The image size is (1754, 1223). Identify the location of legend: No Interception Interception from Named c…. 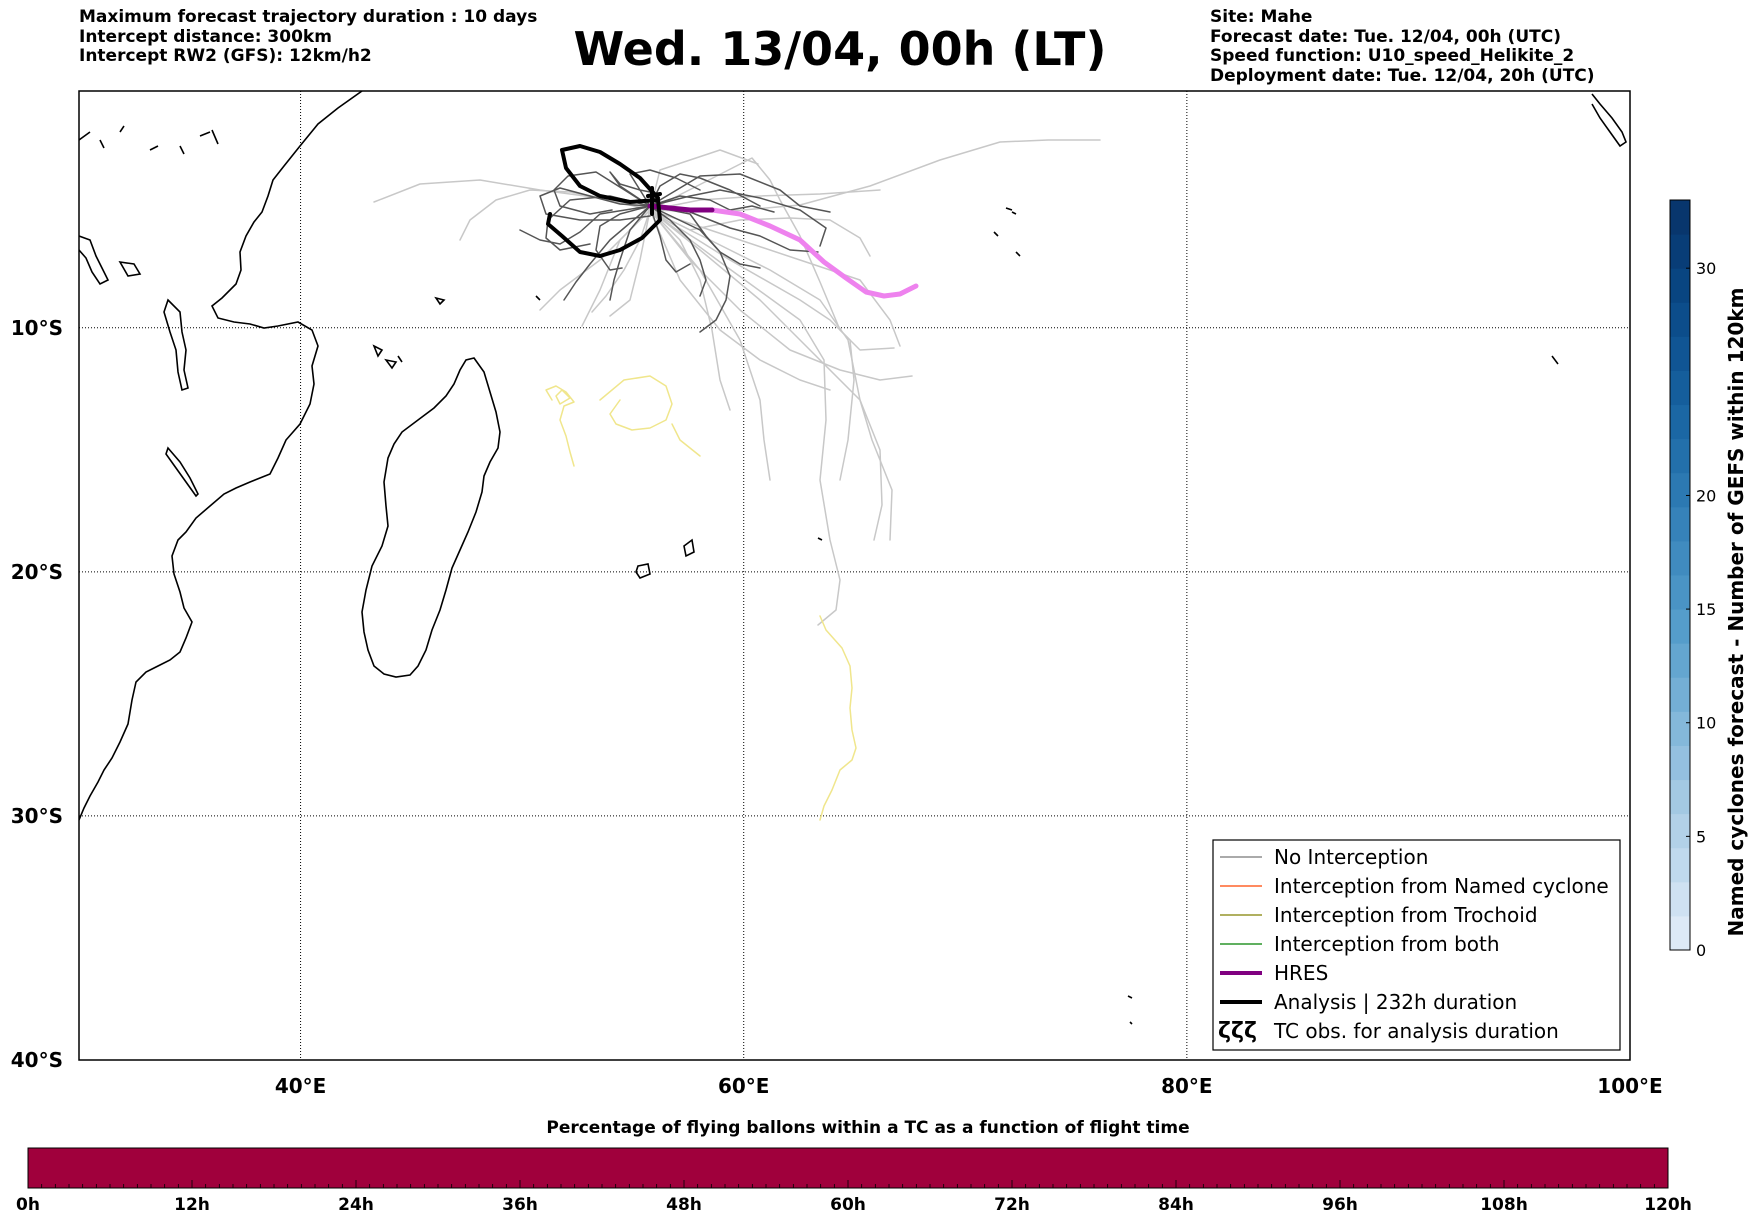
(1416, 945).